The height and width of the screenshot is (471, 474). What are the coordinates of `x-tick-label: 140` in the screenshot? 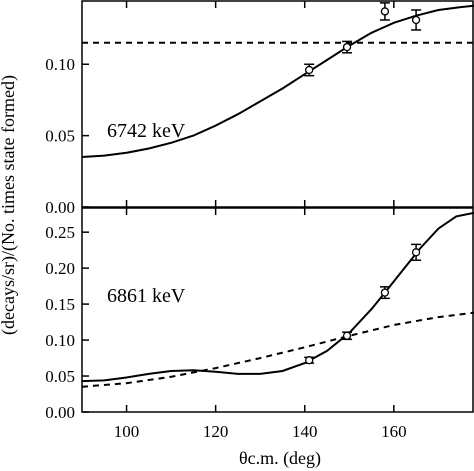 It's located at (305, 431).